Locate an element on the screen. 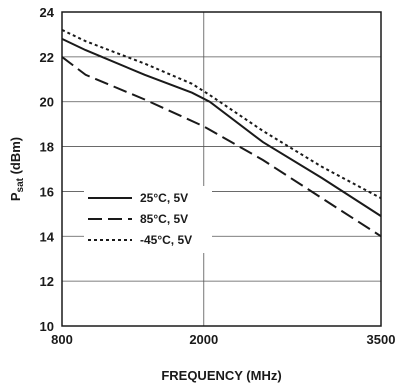 This screenshot has width=397, height=391. y-axis-title: Psat (dBm) is located at coordinates (17, 169).